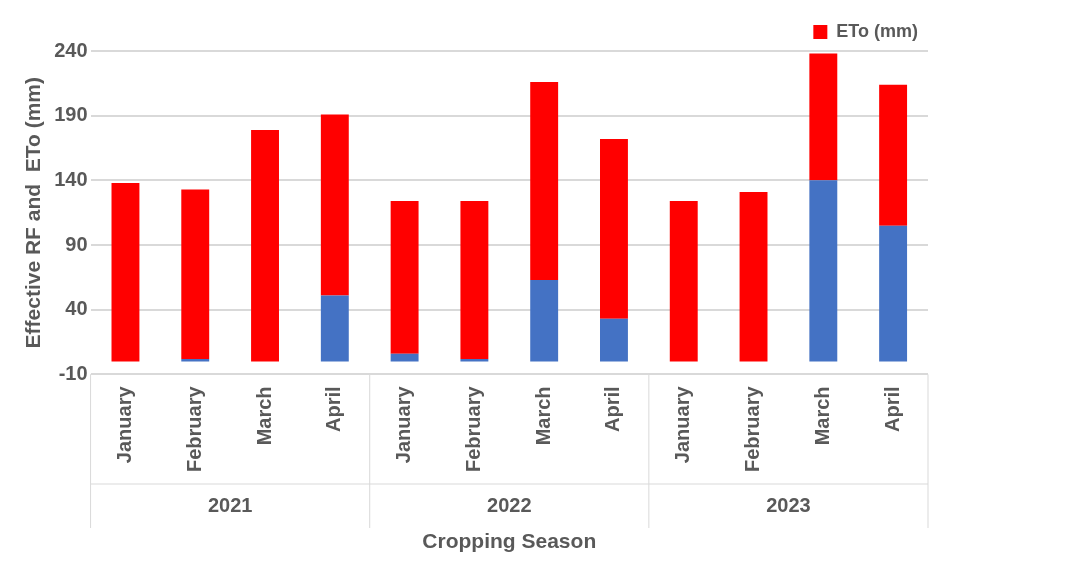 The image size is (1069, 569). Describe the element at coordinates (76, 243) in the screenshot. I see `y-tick-label: 90` at that location.